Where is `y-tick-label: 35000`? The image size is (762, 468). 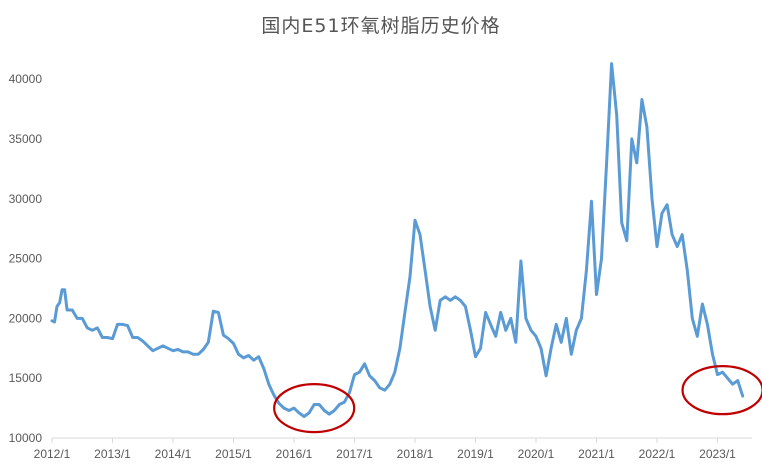 y-tick-label: 35000 is located at coordinates (26, 139).